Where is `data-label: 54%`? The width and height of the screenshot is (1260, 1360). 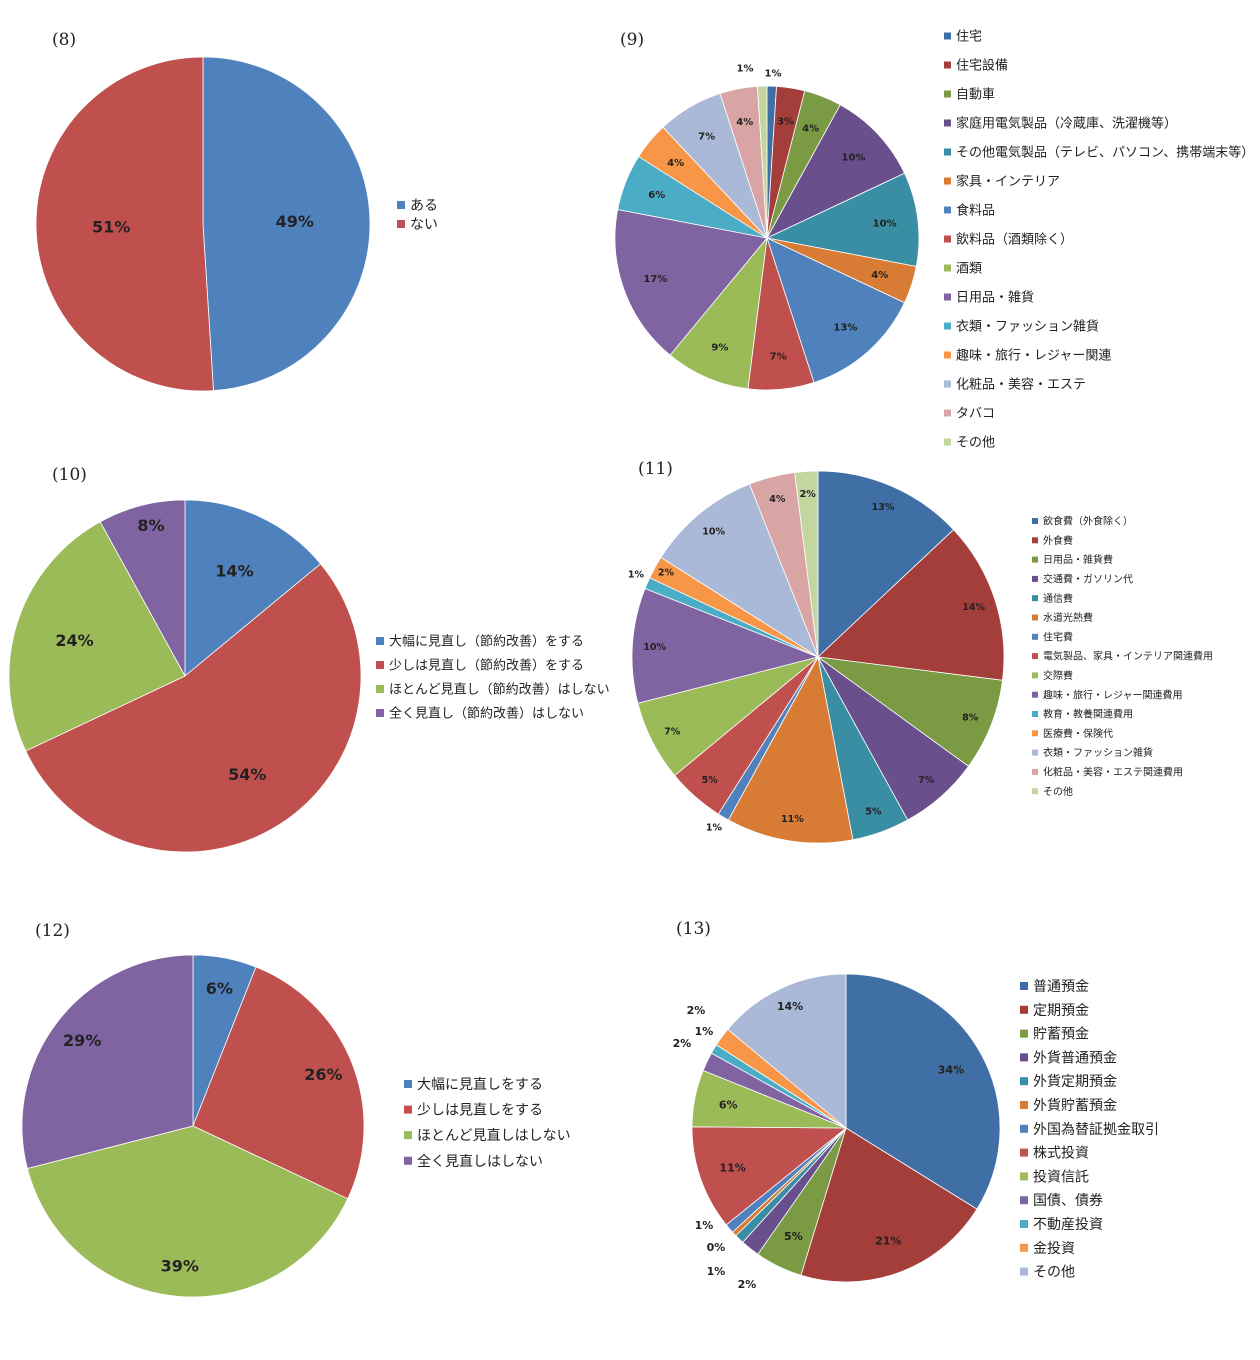
data-label: 54% is located at coordinates (247, 774).